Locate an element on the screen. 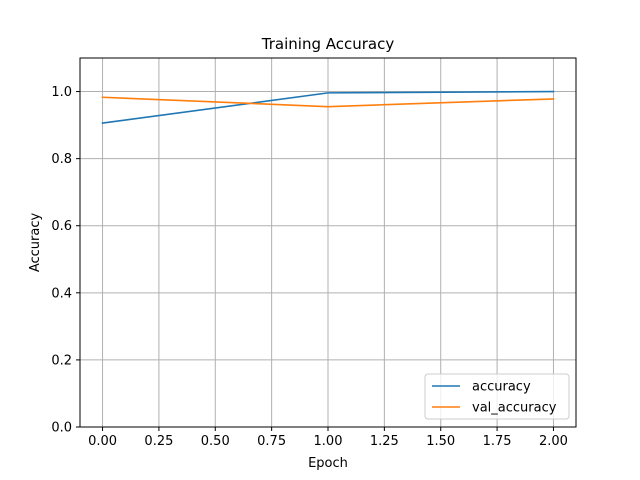  x-tick-label: 0.50 is located at coordinates (215, 441).